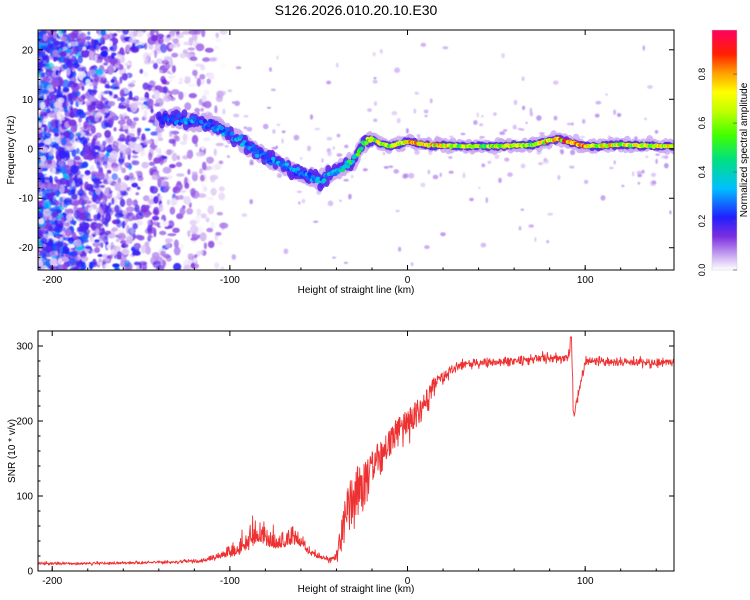  What do you see at coordinates (585, 581) in the screenshot?
I see `x-tick-label: 100` at bounding box center [585, 581].